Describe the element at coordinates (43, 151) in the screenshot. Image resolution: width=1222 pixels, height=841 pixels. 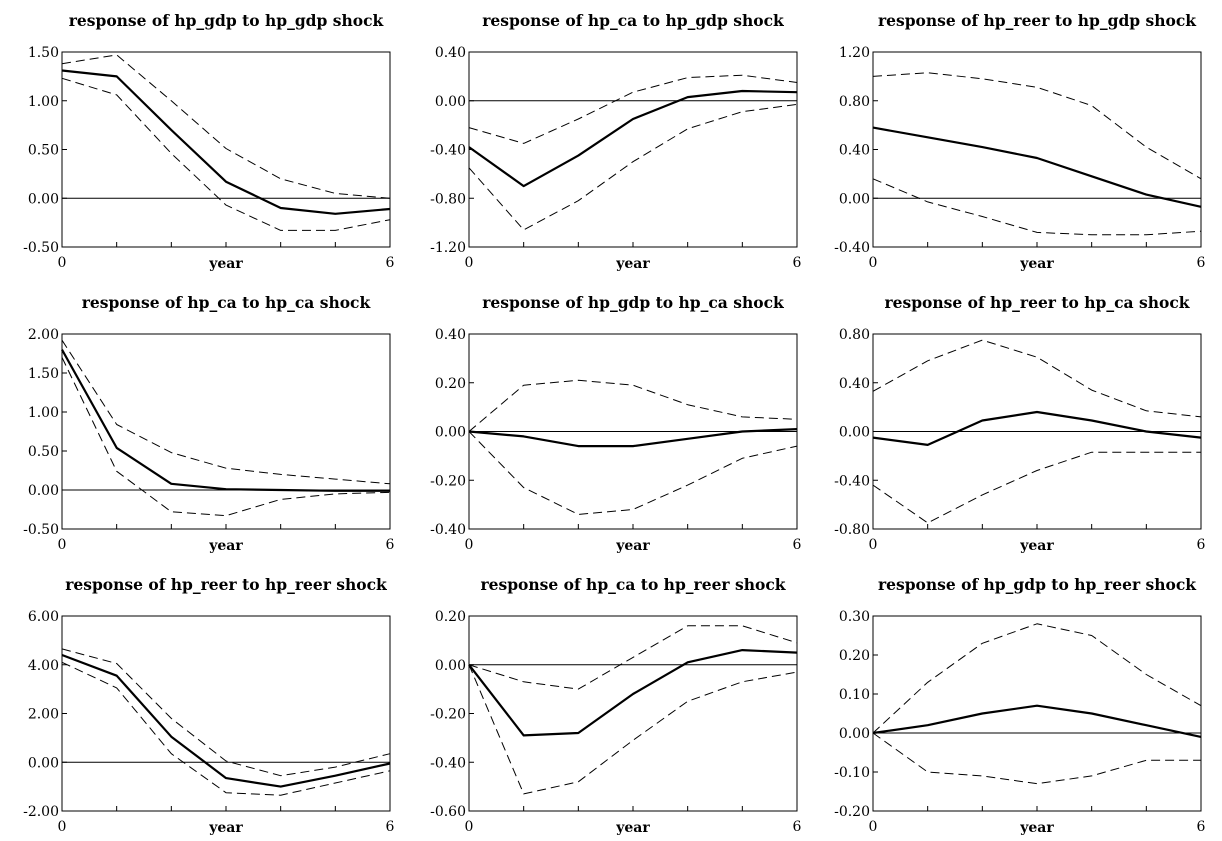
I see `y-tick-label: 0.50` at that location.